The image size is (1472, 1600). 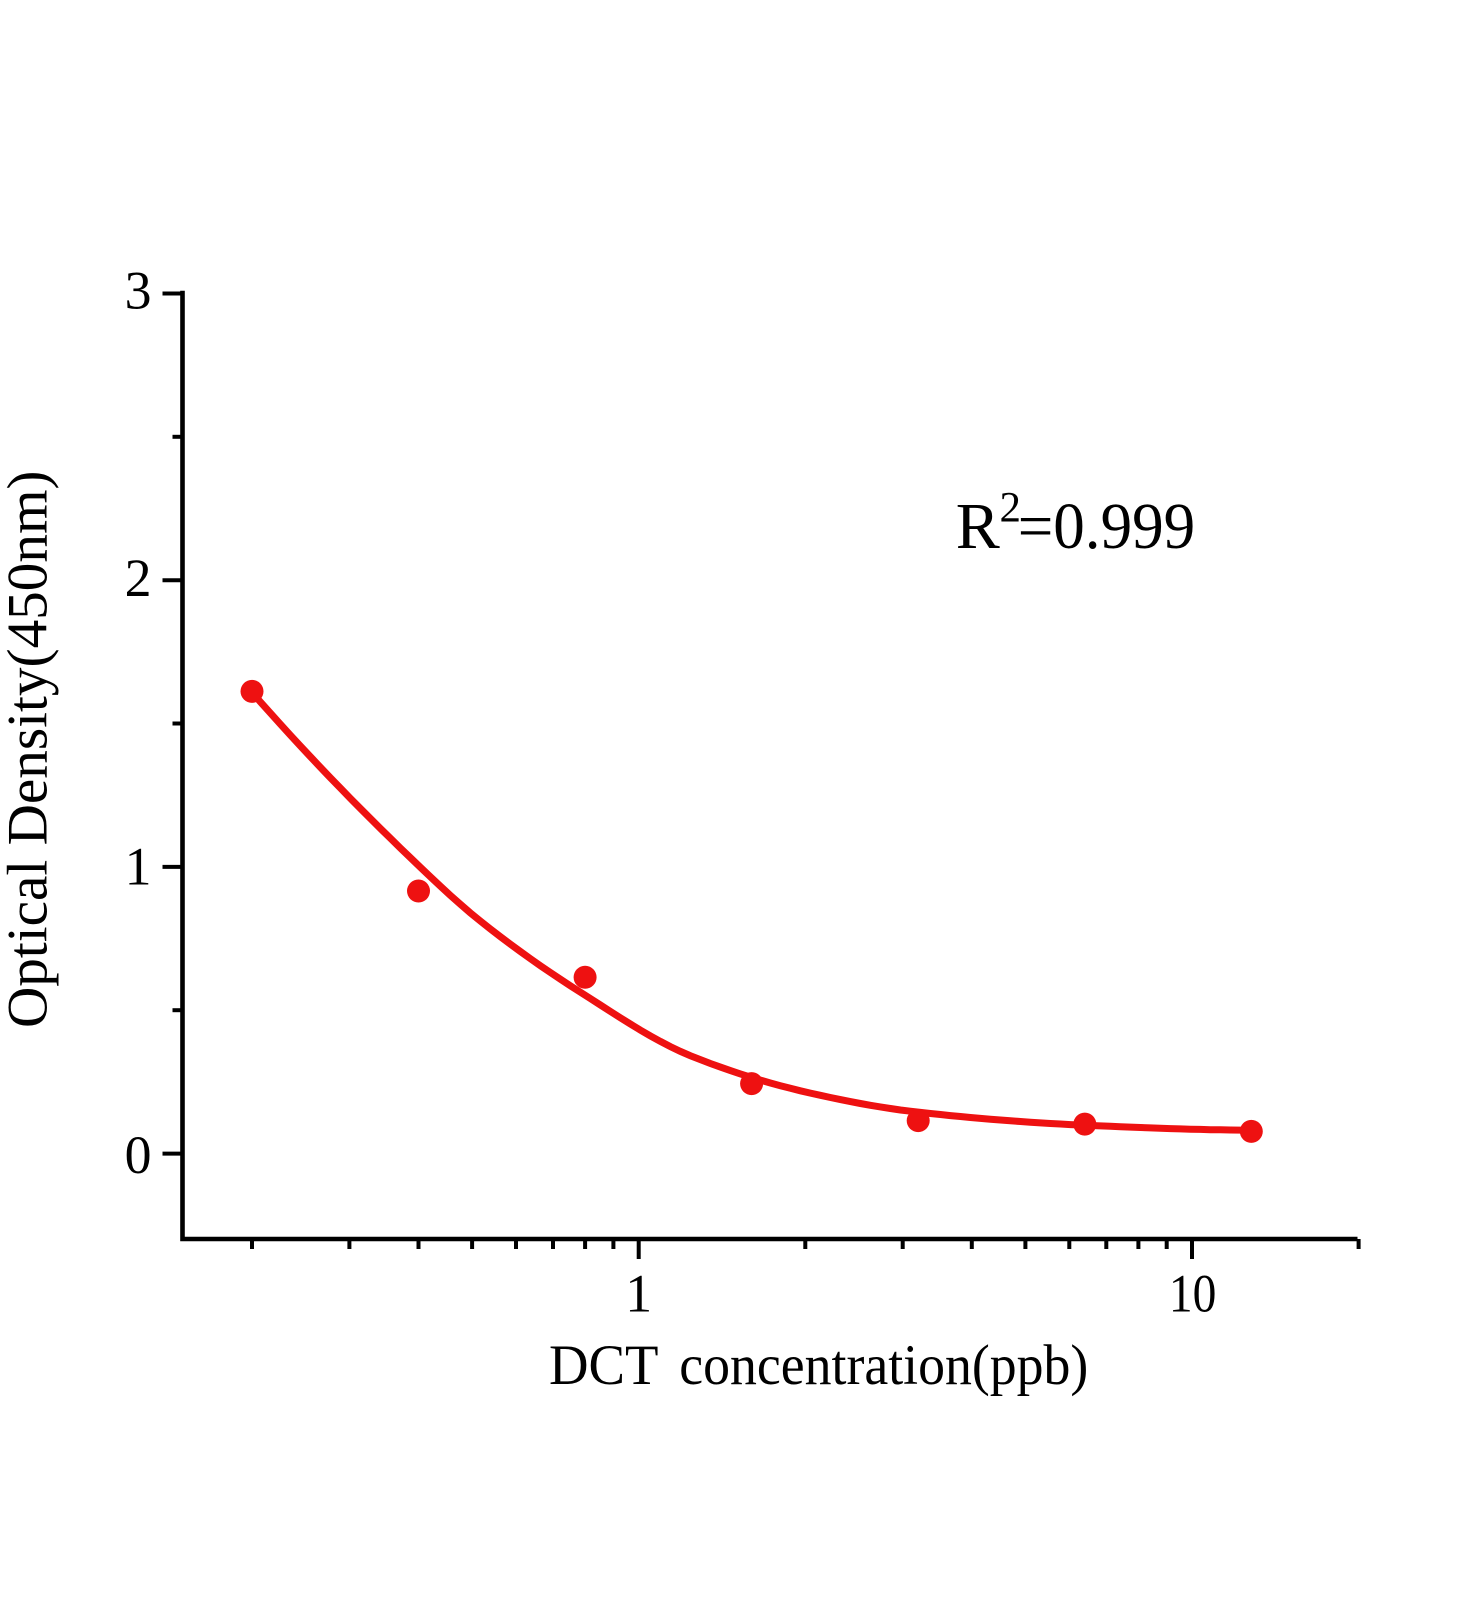 I want to click on svg-text: 3, so click(x=138, y=291).